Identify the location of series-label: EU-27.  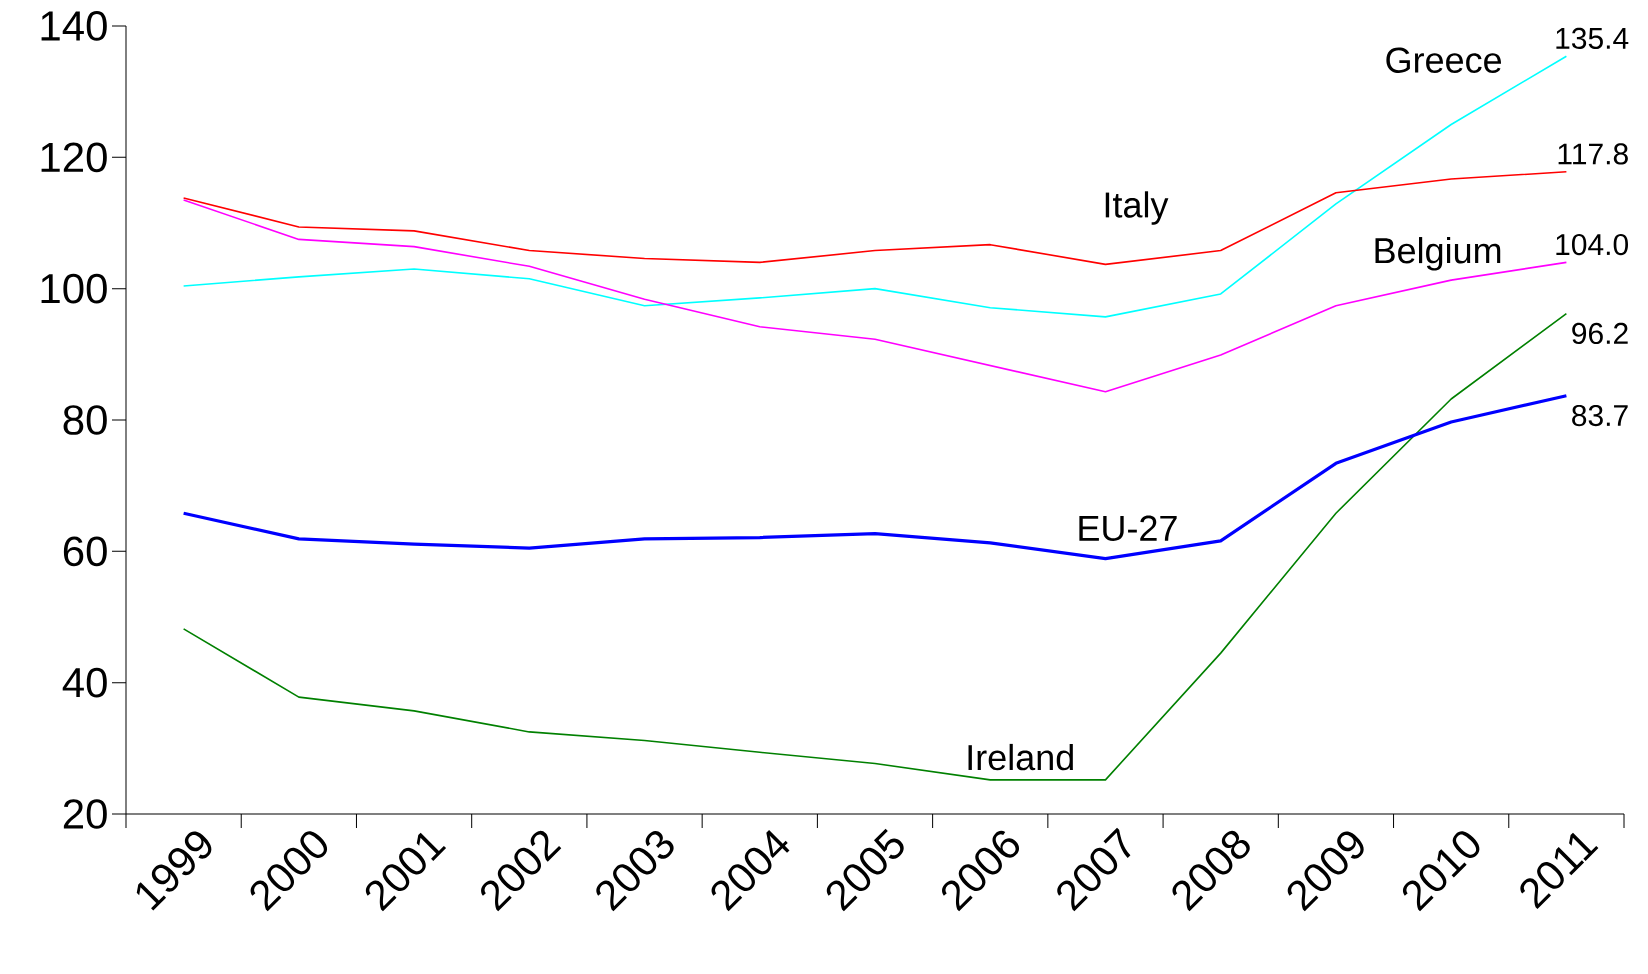
(1128, 528).